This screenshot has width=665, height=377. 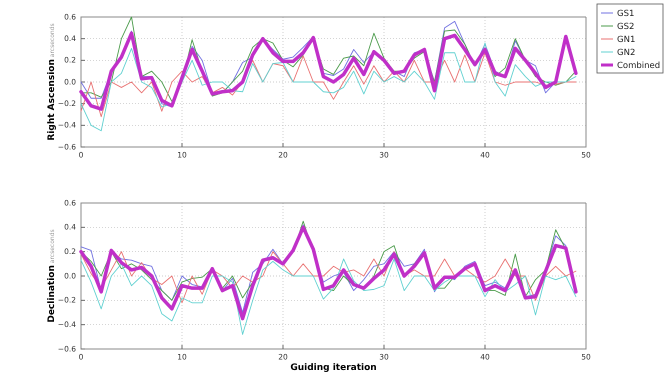 What do you see at coordinates (626, 53) in the screenshot?
I see `legend-label: GN2` at bounding box center [626, 53].